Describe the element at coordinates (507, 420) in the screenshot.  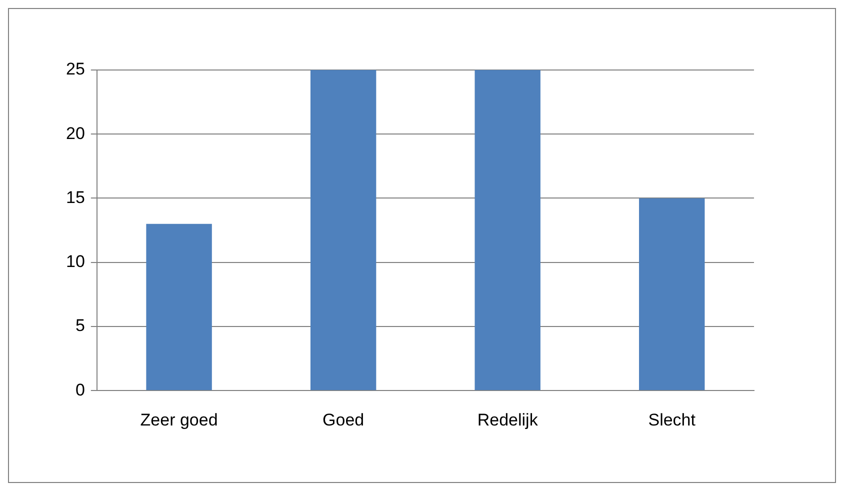
I see `x-tick-label: Redelijk` at that location.